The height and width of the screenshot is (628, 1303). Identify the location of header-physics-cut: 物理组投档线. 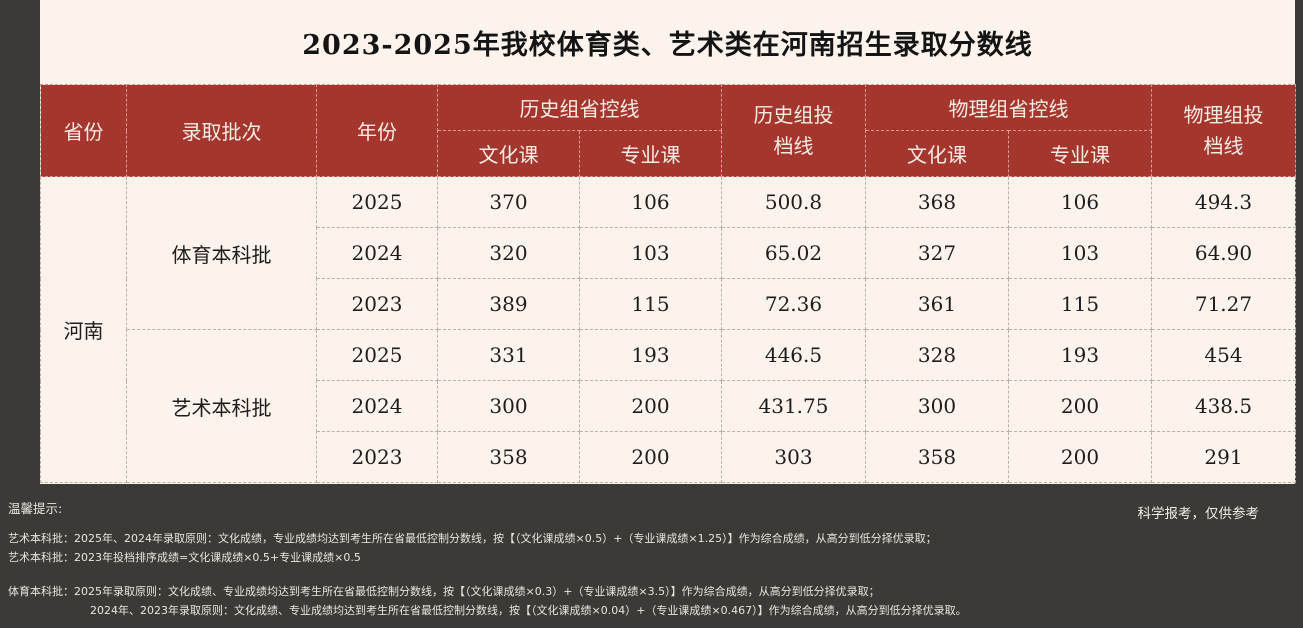
(1223, 130).